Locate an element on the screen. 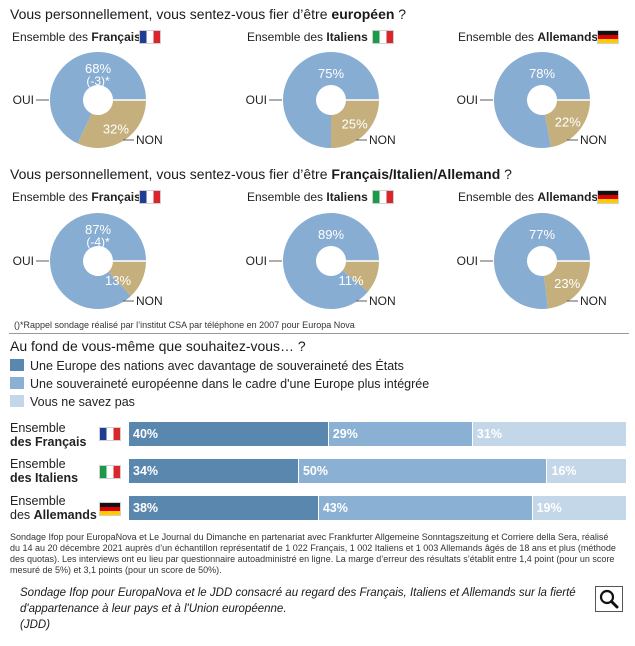  zoom-button is located at coordinates (609, 599).